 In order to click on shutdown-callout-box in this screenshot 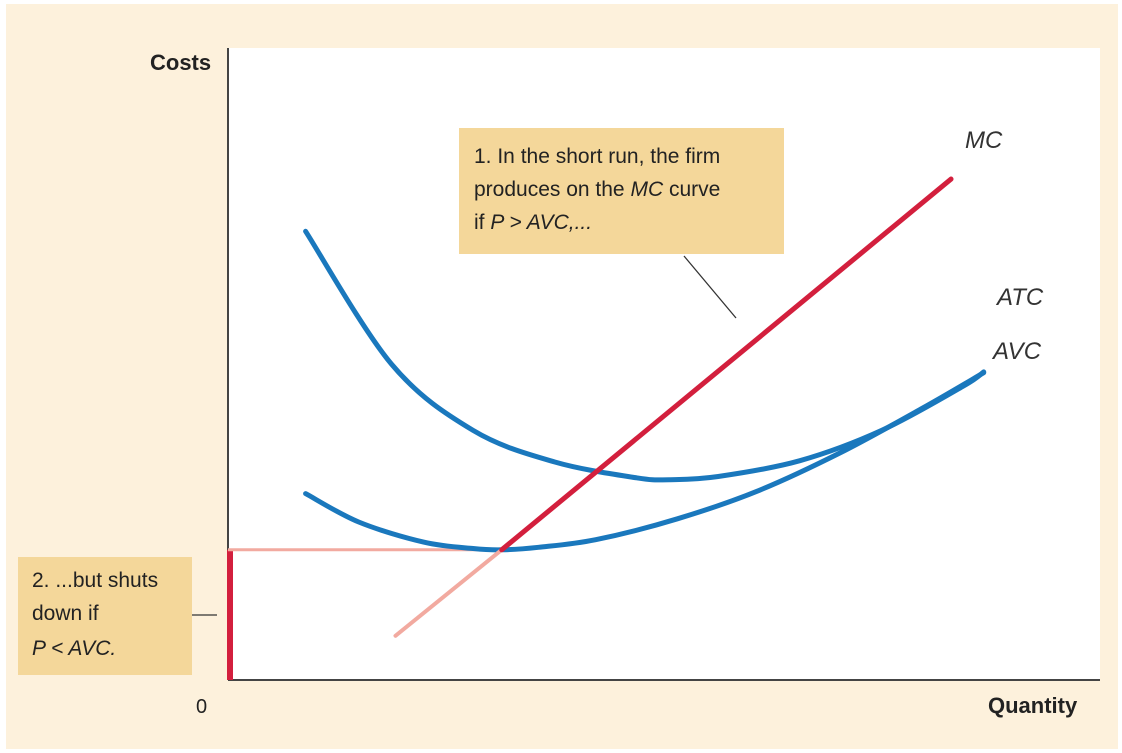, I will do `click(105, 616)`.